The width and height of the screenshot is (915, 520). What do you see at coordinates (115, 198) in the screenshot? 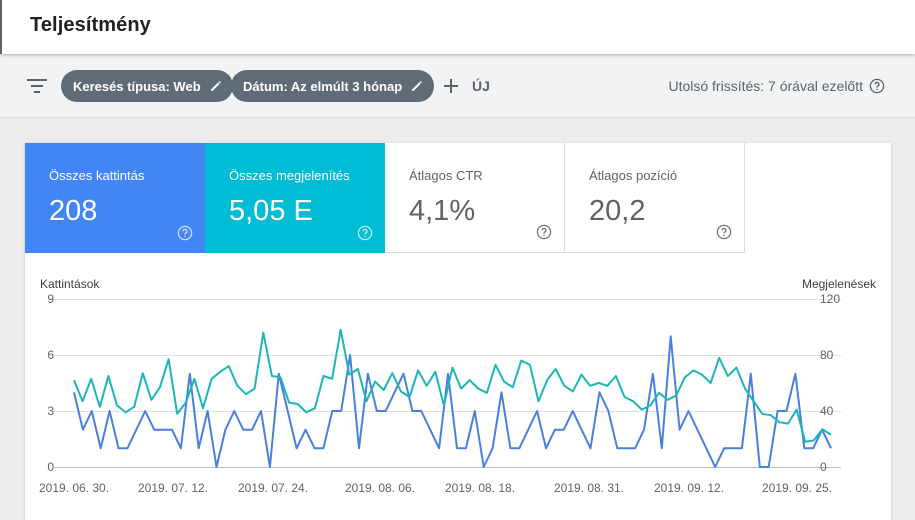
I see `metric-tile-clicks: Összes kattintás 208` at bounding box center [115, 198].